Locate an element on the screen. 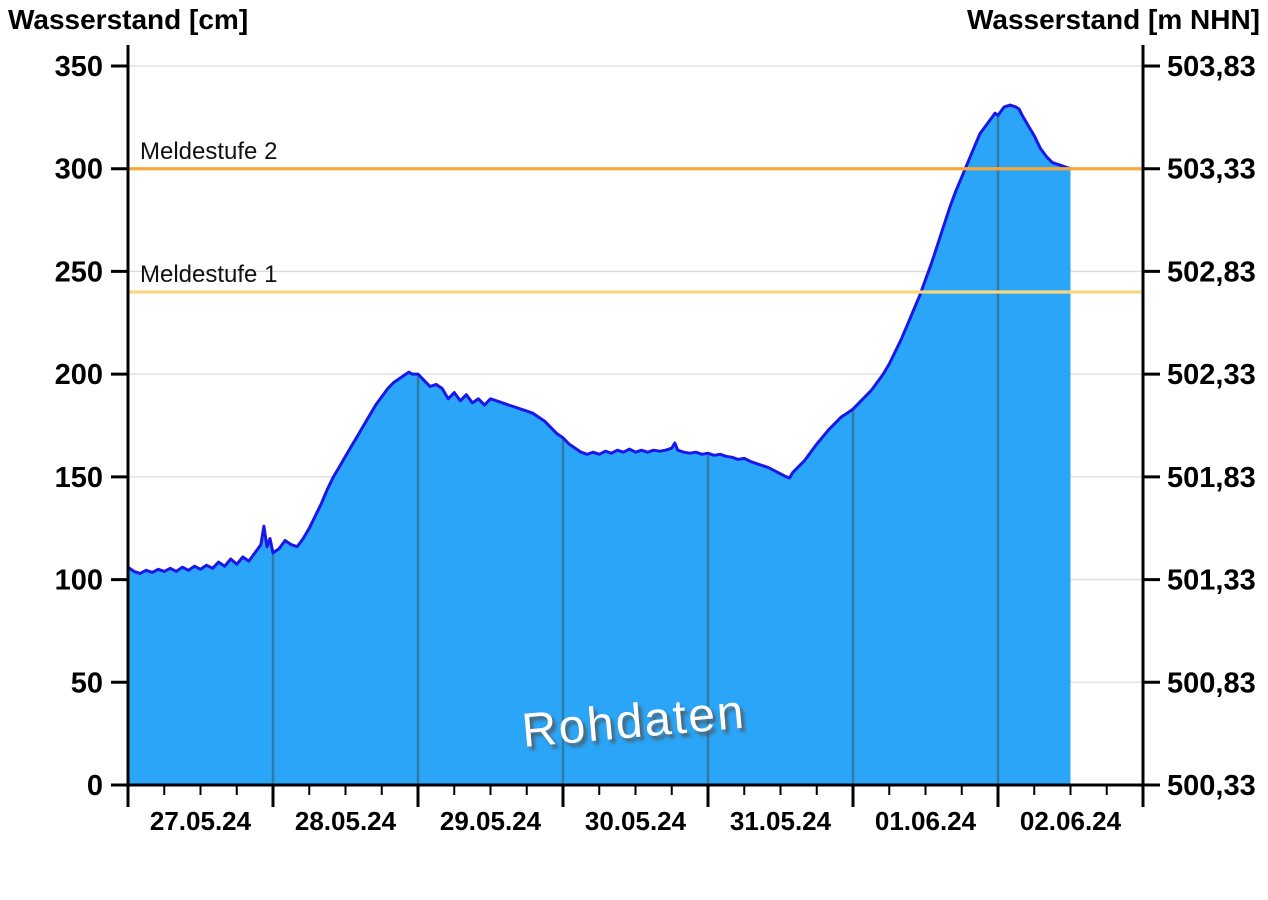 This screenshot has width=1268, height=900. left-tick-label-0: 0 is located at coordinates (95, 786).